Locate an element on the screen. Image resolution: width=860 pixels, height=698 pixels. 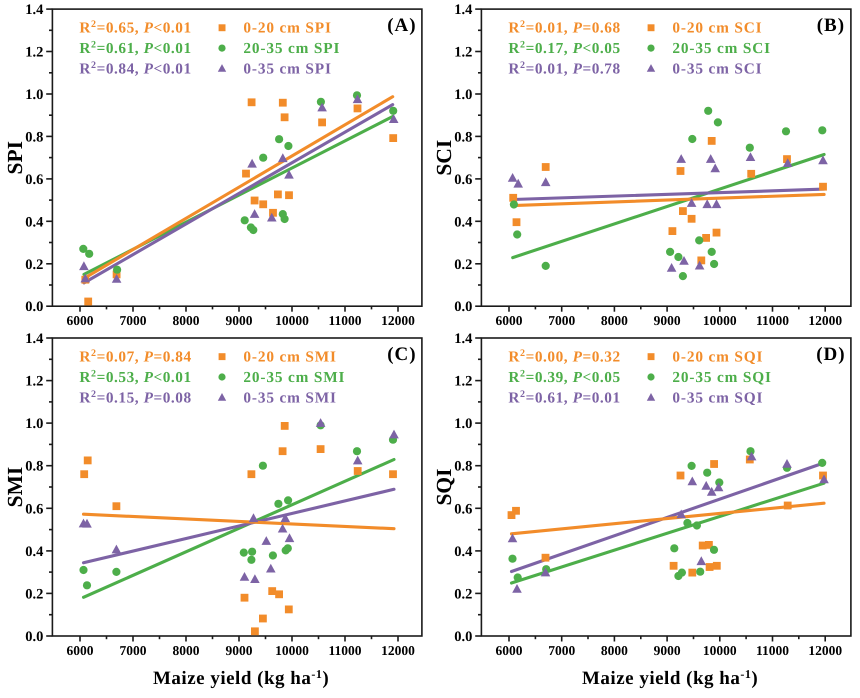
svg-text: R2=0.84, P<0.01 is located at coordinates (135, 69).